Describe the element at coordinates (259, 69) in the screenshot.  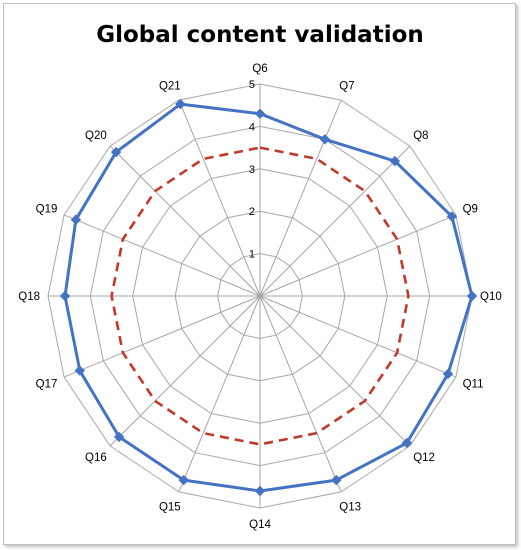
I see `category-label-q6: Q6` at that location.